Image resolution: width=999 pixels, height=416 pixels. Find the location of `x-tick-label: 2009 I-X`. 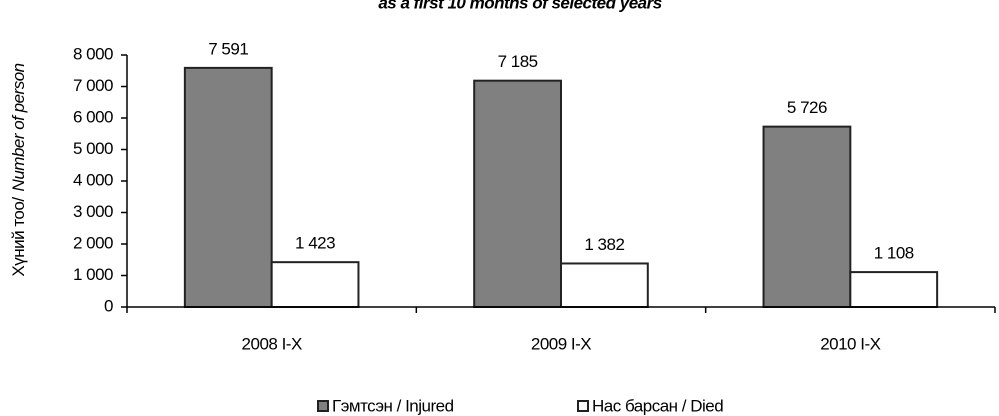

x-tick-label: 2009 I-X is located at coordinates (561, 343).